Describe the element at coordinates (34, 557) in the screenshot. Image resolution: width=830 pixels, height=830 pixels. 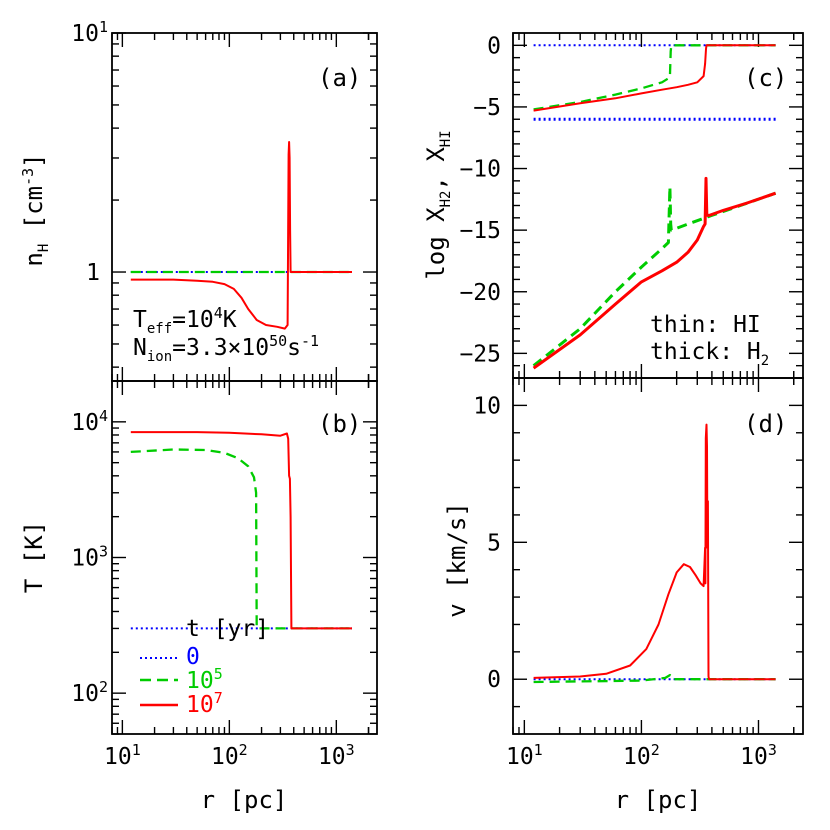
I see `y-axis-title-t: T [K]` at that location.